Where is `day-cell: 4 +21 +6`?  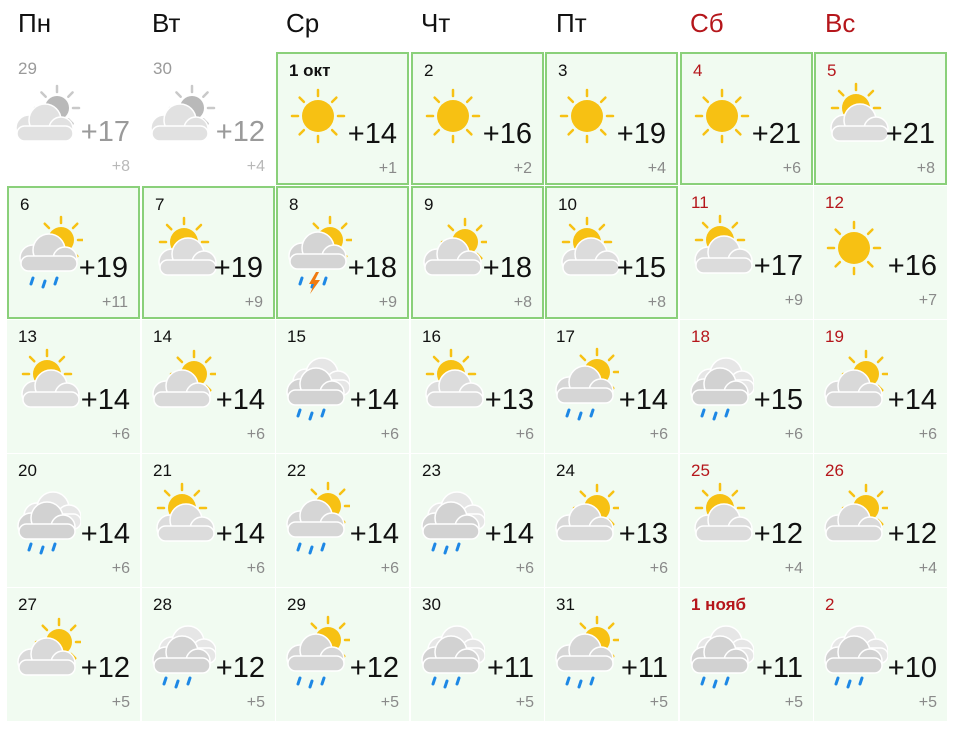
day-cell: 4 +21 +6 is located at coordinates (746, 118).